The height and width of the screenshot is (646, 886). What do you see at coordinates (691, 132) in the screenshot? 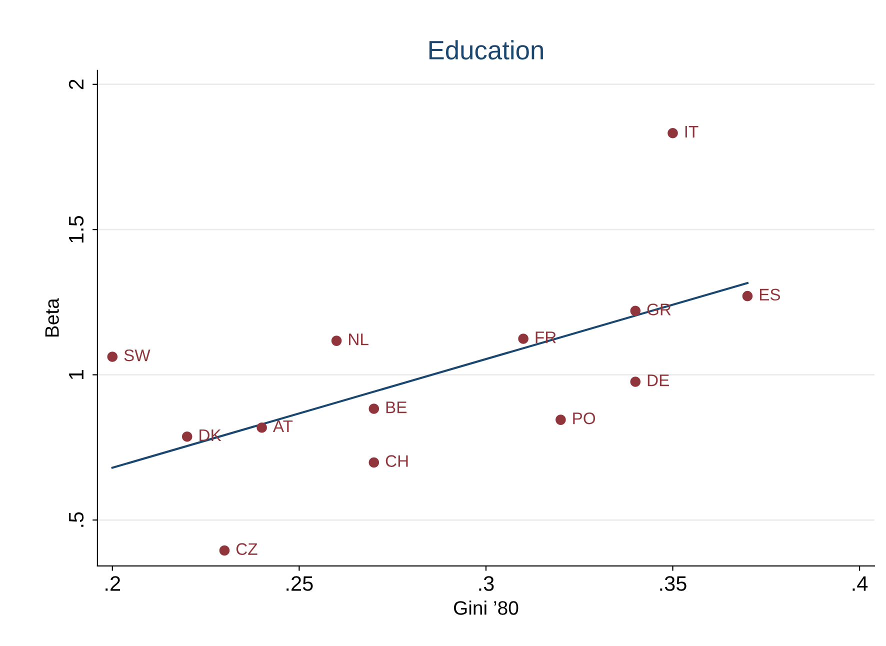
I see `annotation: IT` at bounding box center [691, 132].